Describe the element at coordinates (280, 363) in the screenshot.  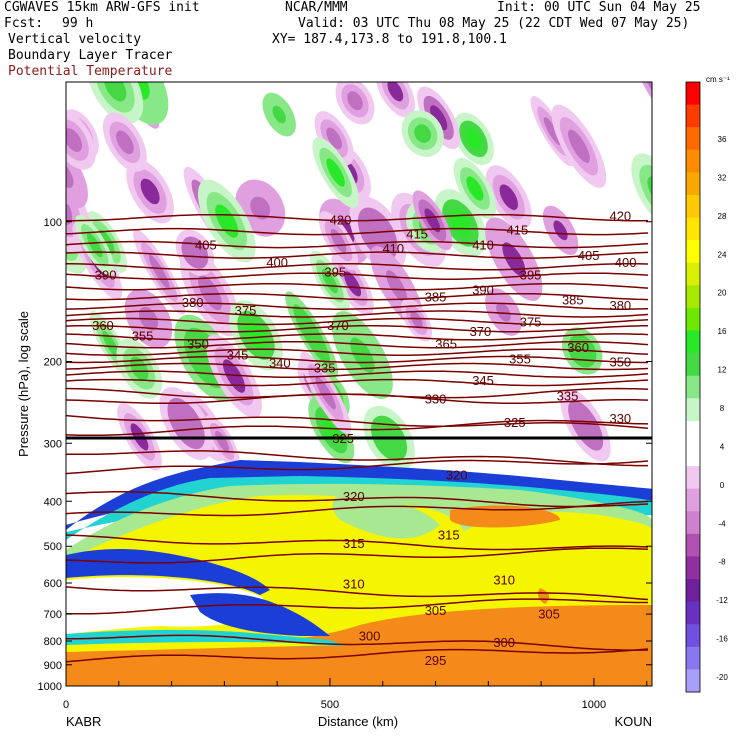
I see `theta-label: 340` at that location.